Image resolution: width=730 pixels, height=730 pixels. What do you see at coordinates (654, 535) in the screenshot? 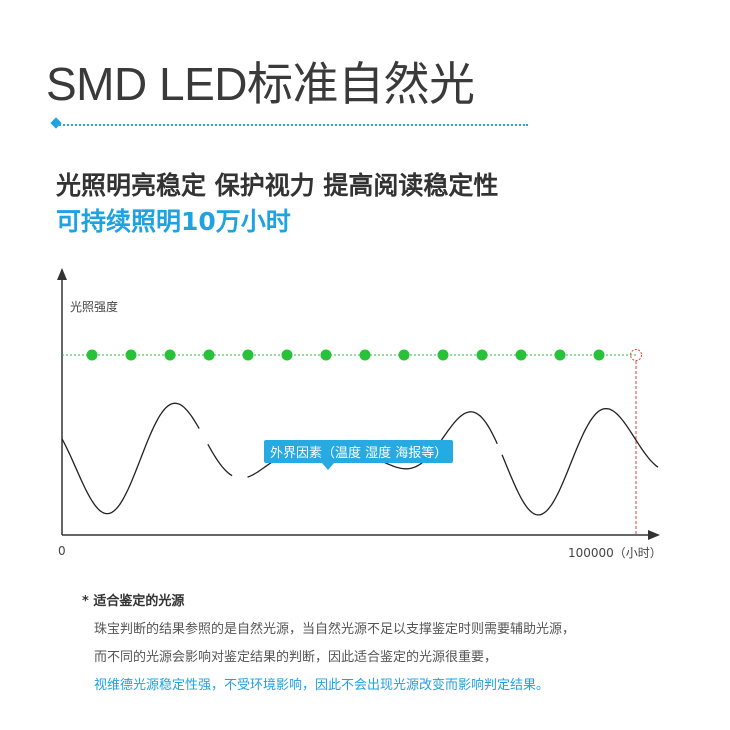
I see `x-axis-arrow-icon` at bounding box center [654, 535].